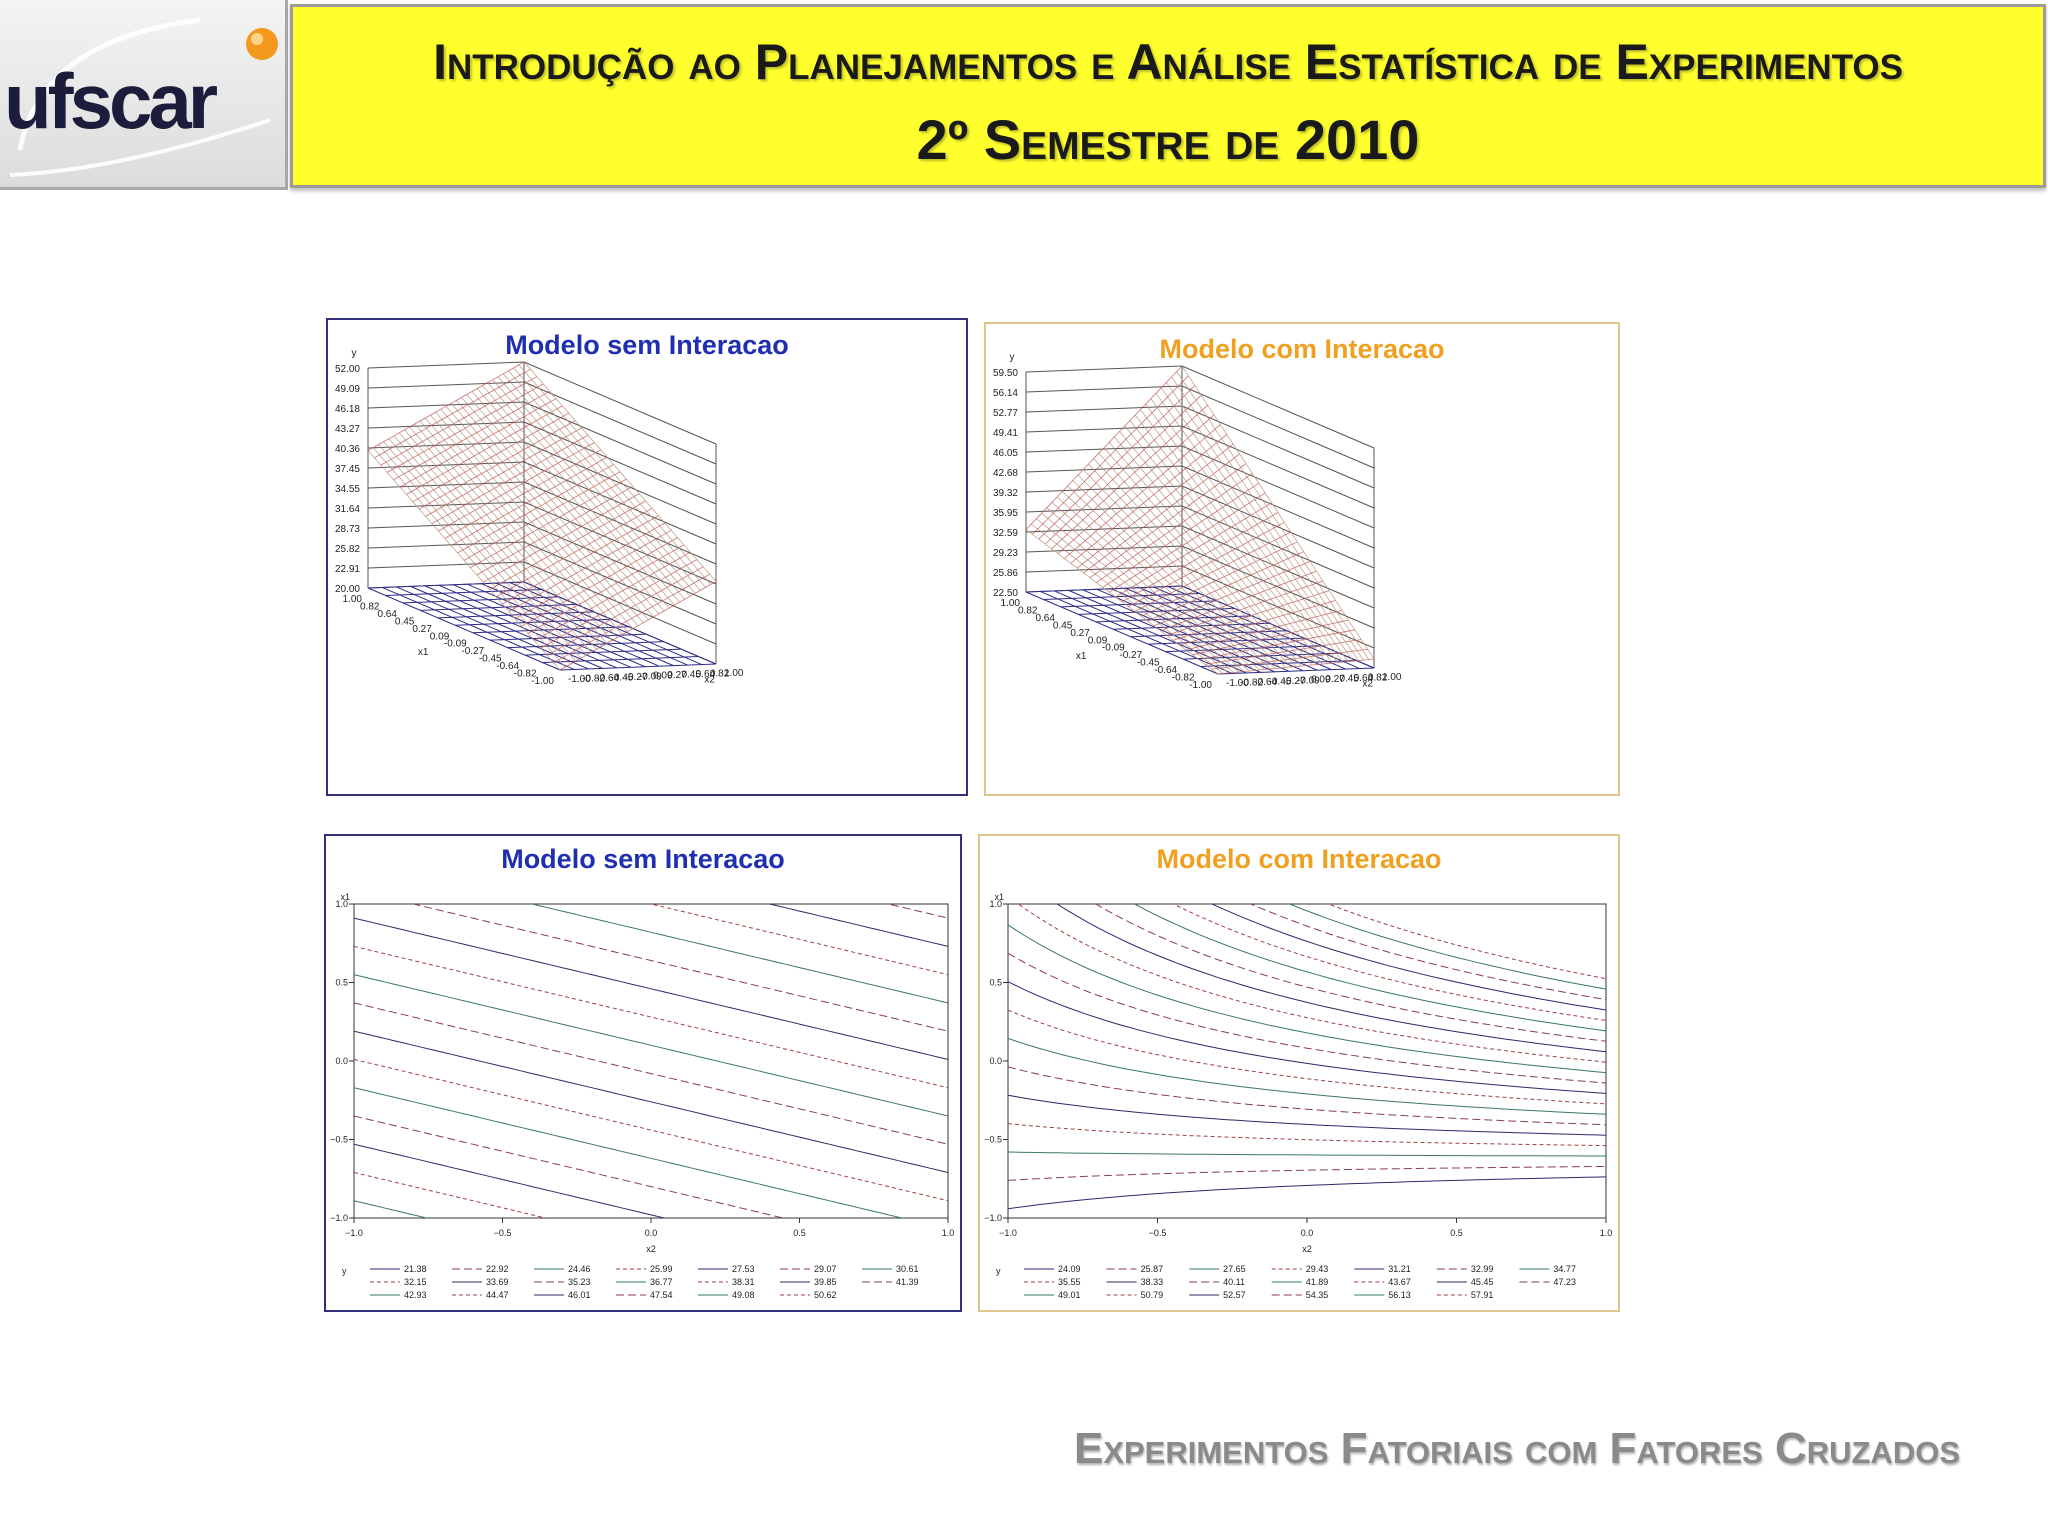  I want to click on z-tick-label: 34.55, so click(347, 489).